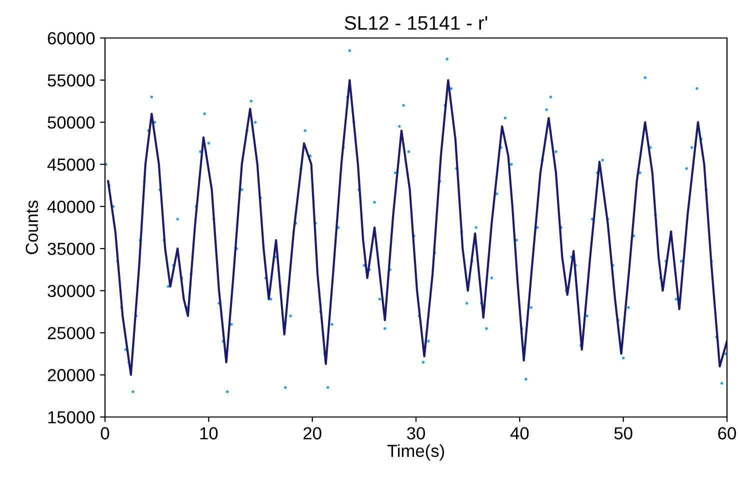 This screenshot has width=738, height=477. Describe the element at coordinates (32, 227) in the screenshot. I see `y-axis-title: Counts` at that location.